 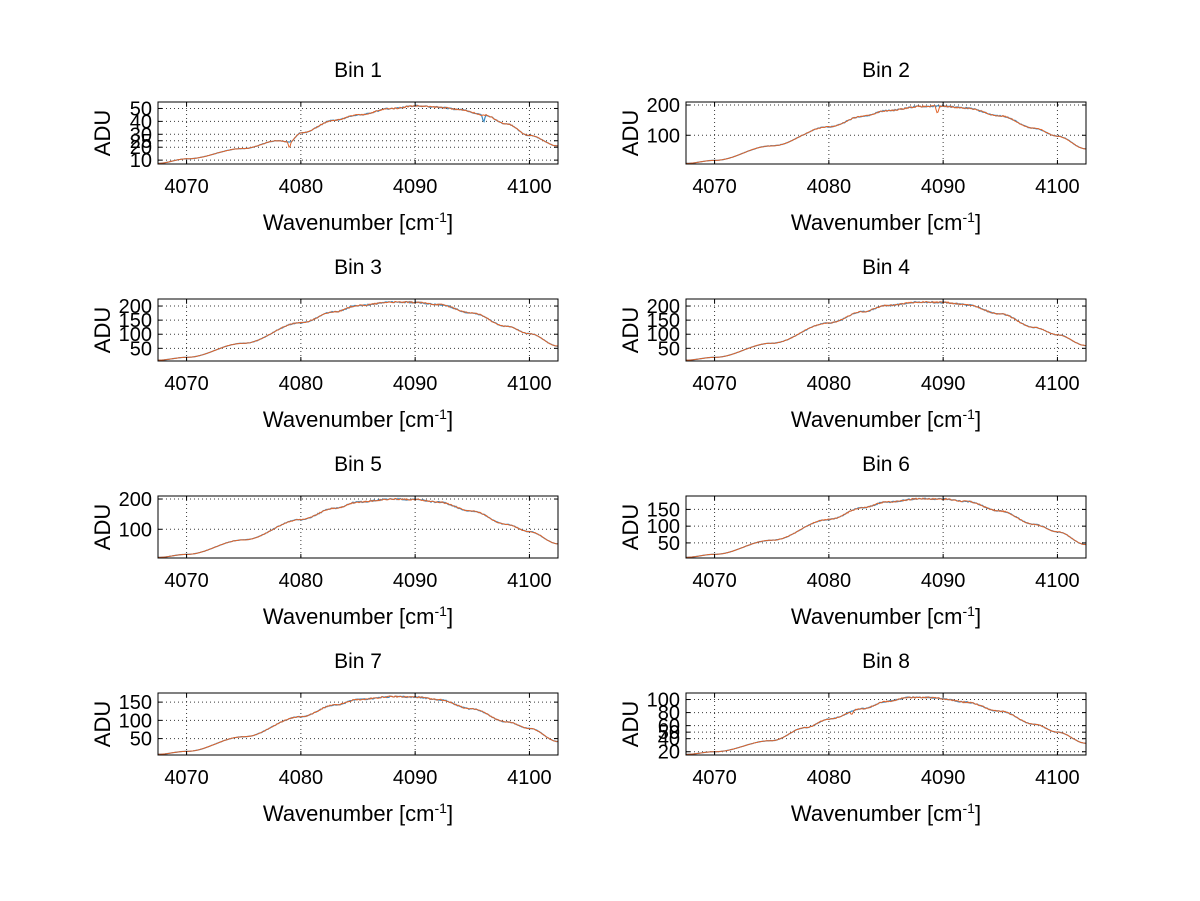 I want to click on panel-title: Bin 5, so click(x=358, y=464).